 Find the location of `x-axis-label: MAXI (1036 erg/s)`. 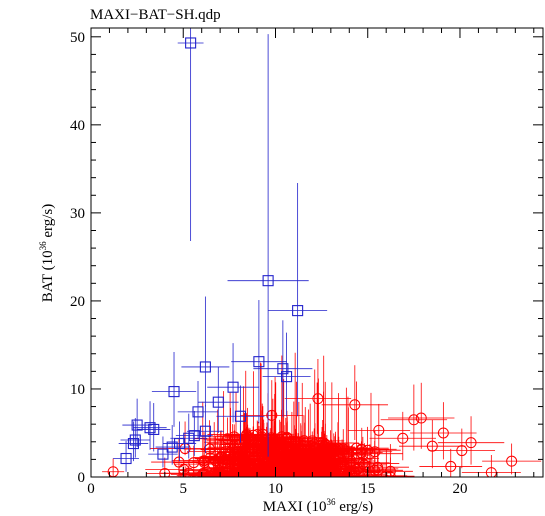

x-axis-label: MAXI (1036 erg/s) is located at coordinates (318, 506).